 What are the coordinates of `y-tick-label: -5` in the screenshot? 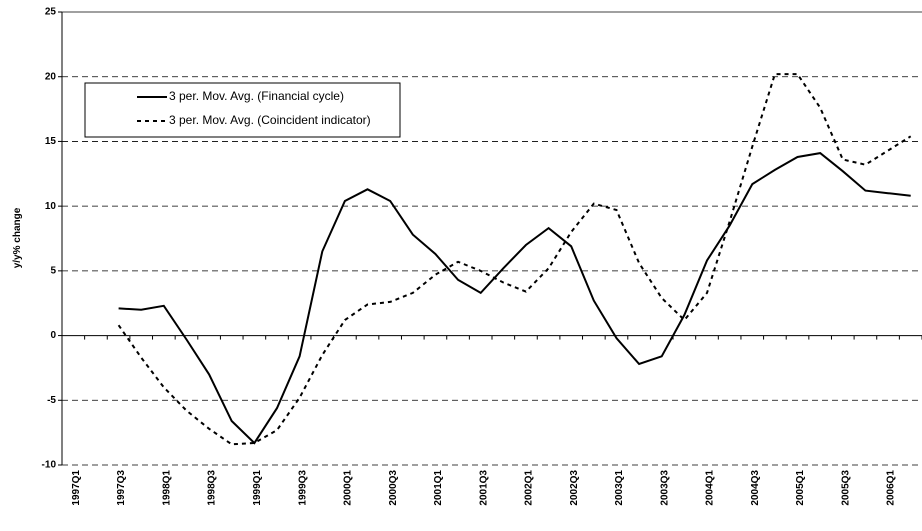 It's located at (51, 400).